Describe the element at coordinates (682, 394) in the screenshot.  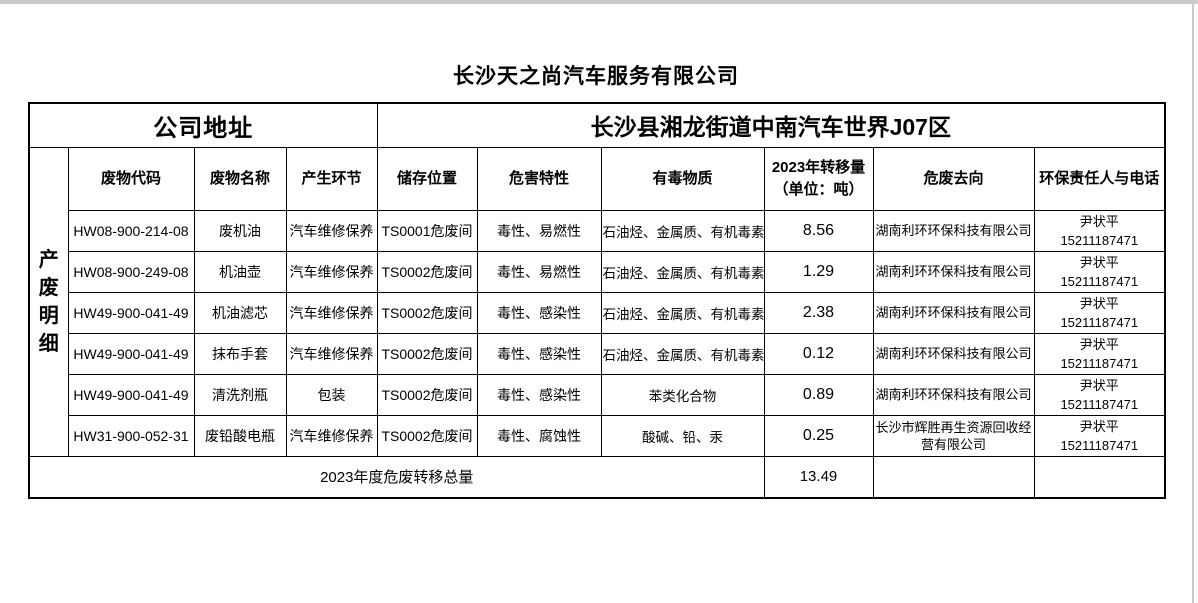
I see `toxic-substances-cell: 苯类化合物` at that location.